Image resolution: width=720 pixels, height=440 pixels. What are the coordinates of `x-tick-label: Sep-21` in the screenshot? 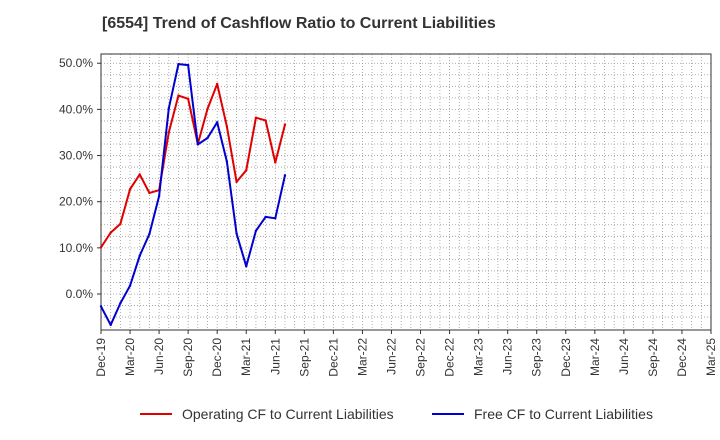 It's located at (304, 357).